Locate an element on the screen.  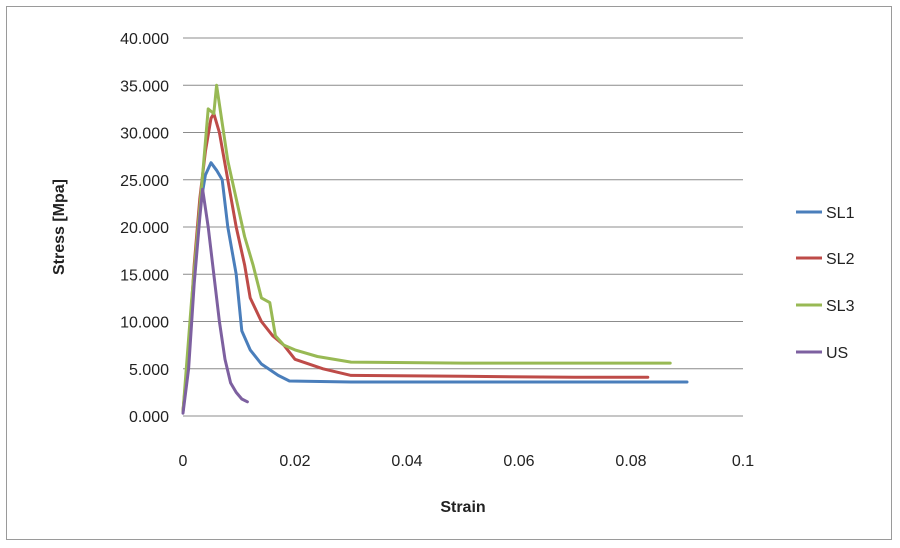
legend-label-sl2: SL2 is located at coordinates (840, 259).